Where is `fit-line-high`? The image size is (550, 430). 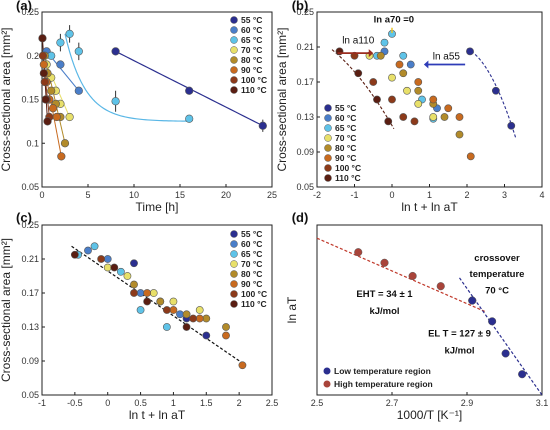
fit-line-high is located at coordinates (401, 275).